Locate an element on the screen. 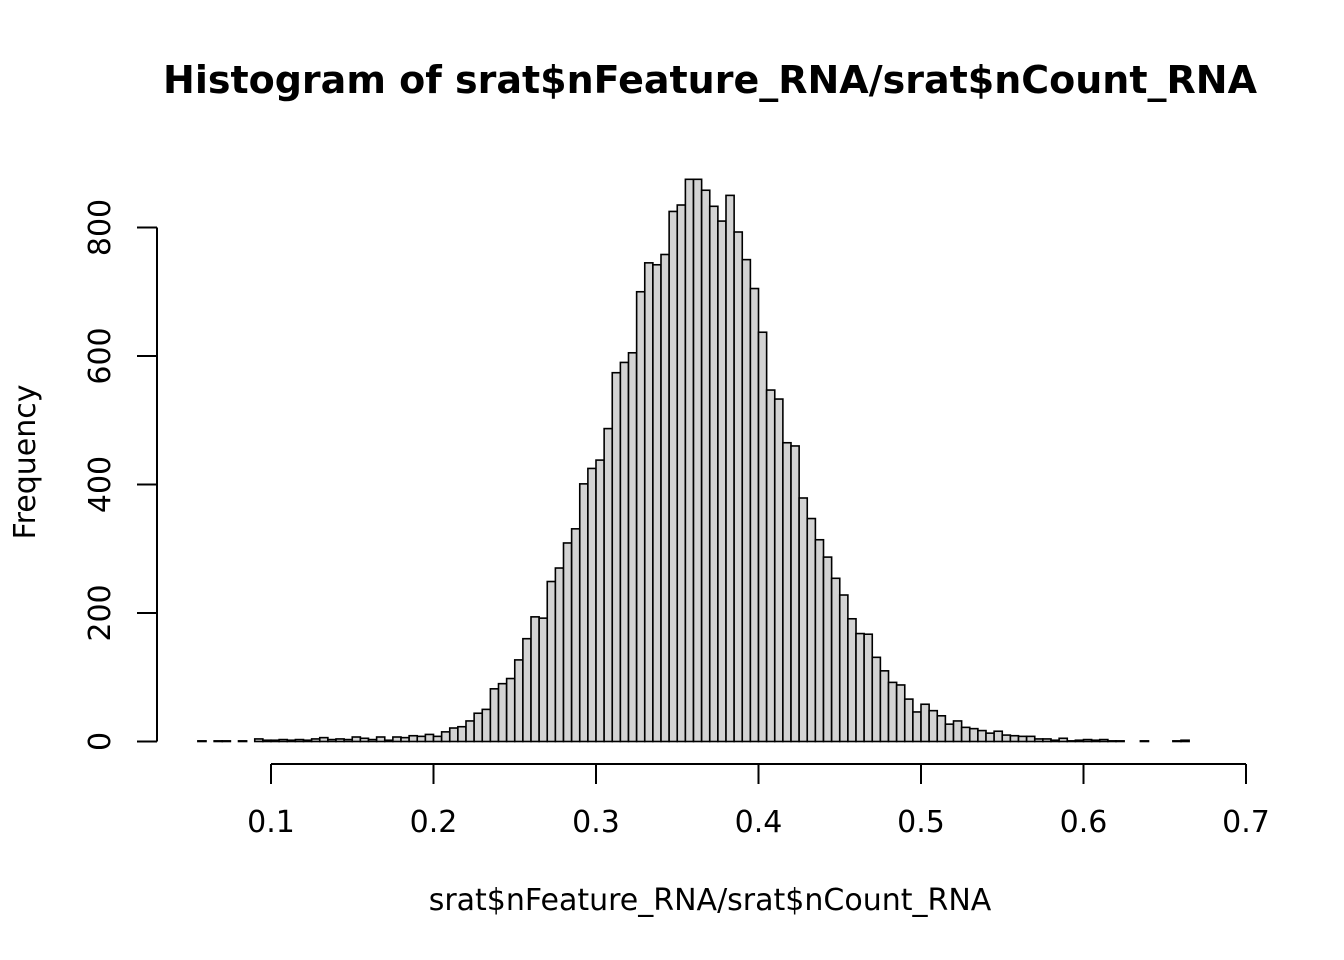 The image size is (1344, 960). x-tick-label: 0.4 is located at coordinates (759, 822).